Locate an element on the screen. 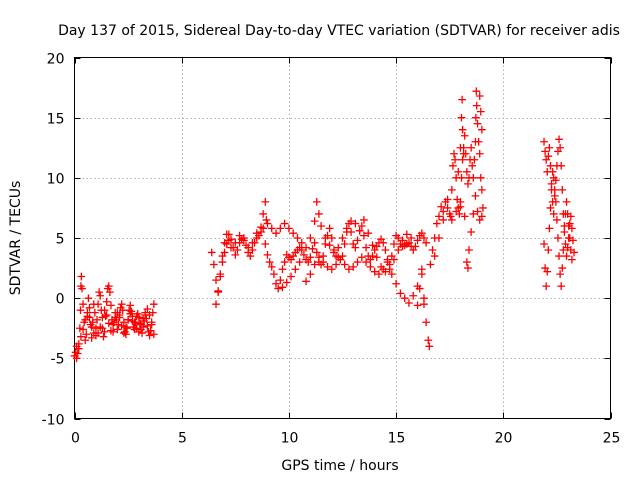 The image size is (640, 480). y-axis-label: SDTVAR / TECUs is located at coordinates (16, 238).